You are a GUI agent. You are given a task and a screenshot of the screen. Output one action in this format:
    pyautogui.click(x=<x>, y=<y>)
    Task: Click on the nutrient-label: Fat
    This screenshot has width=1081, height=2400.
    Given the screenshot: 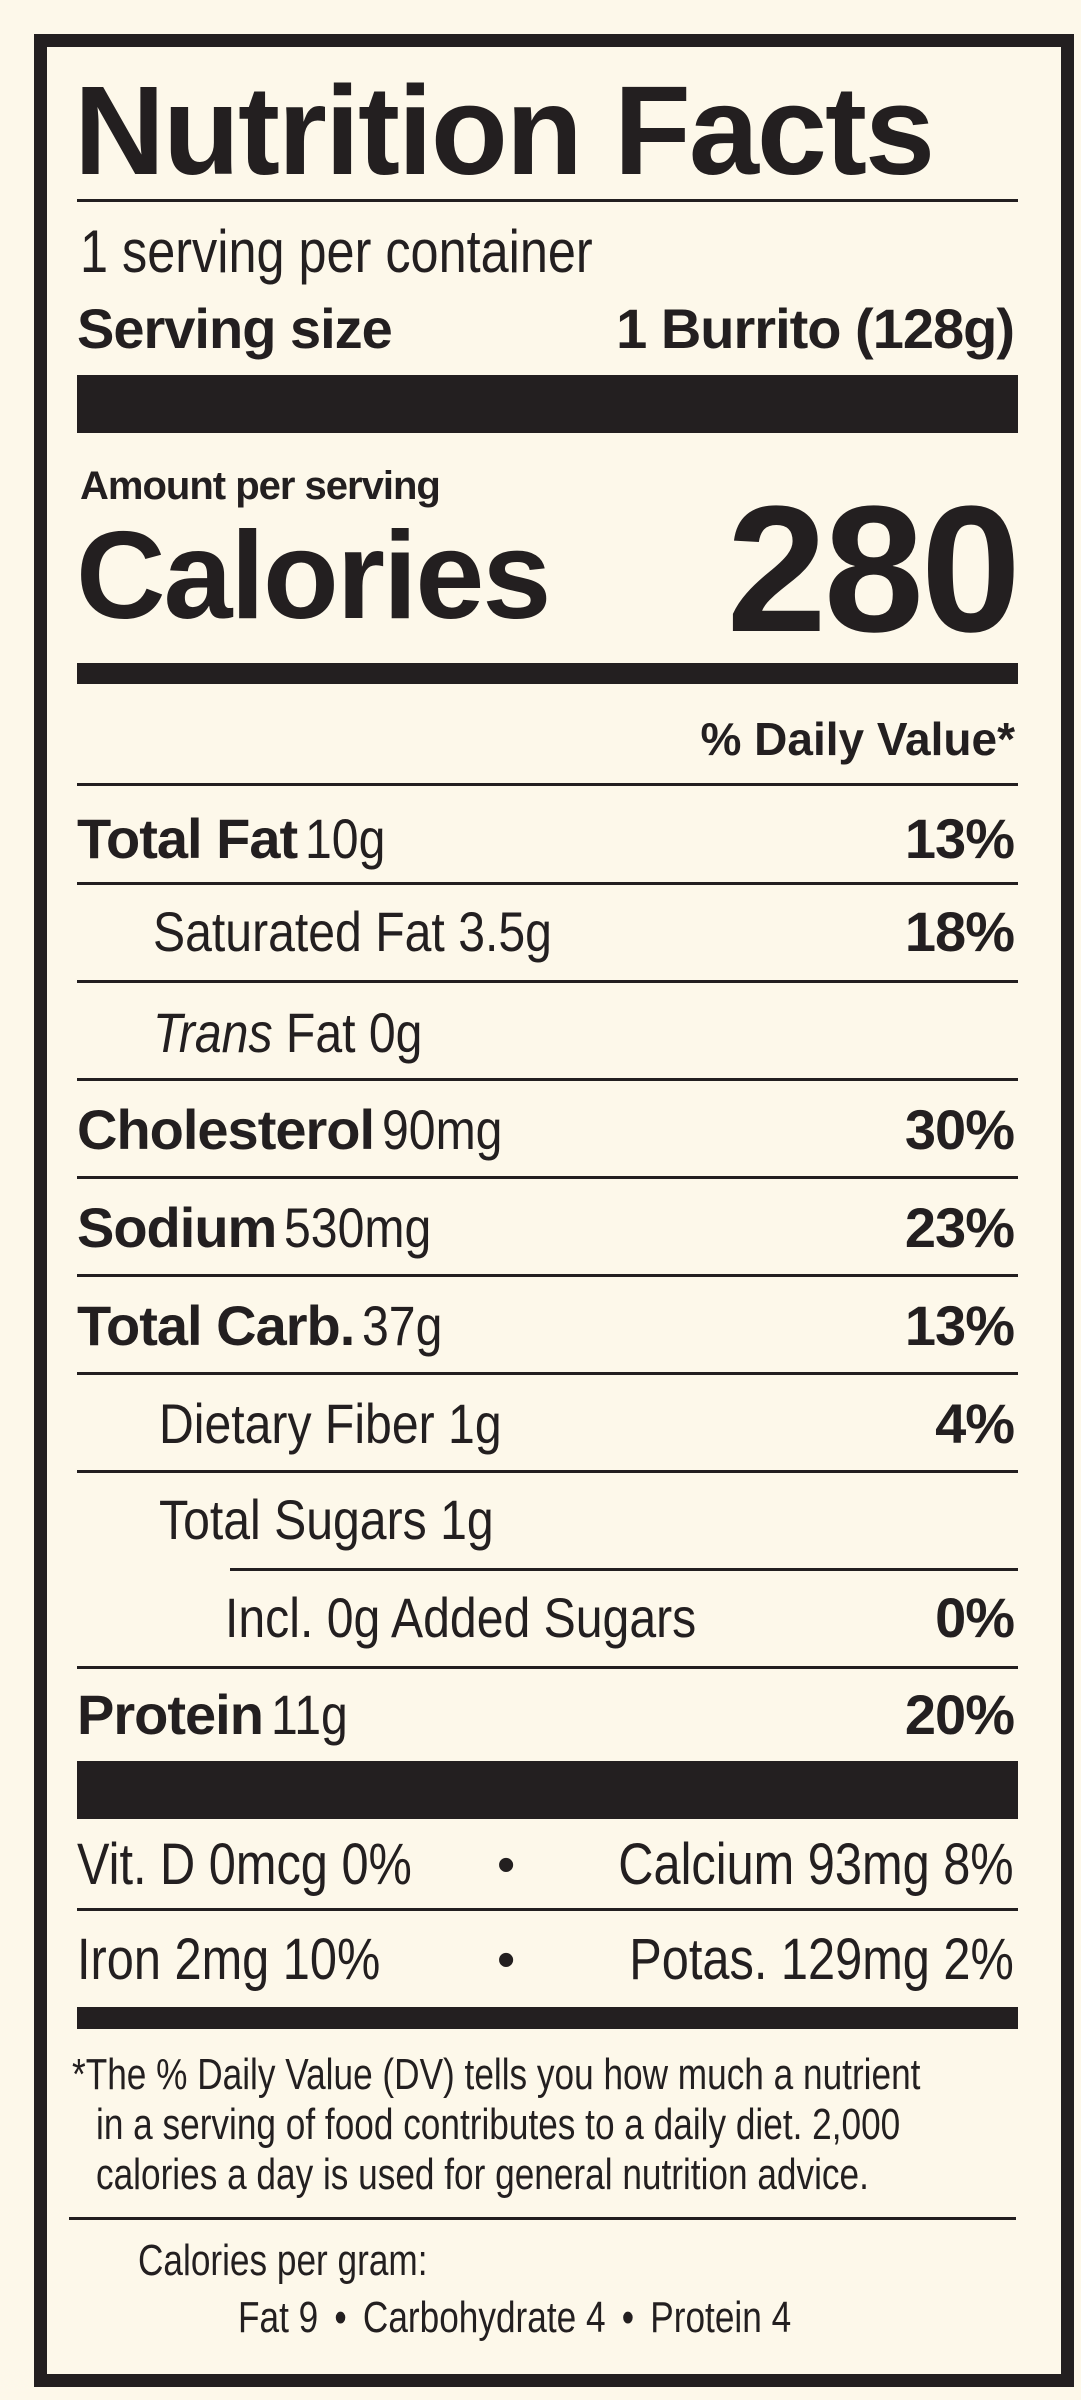 What is the action you would take?
    pyautogui.click(x=320, y=1032)
    